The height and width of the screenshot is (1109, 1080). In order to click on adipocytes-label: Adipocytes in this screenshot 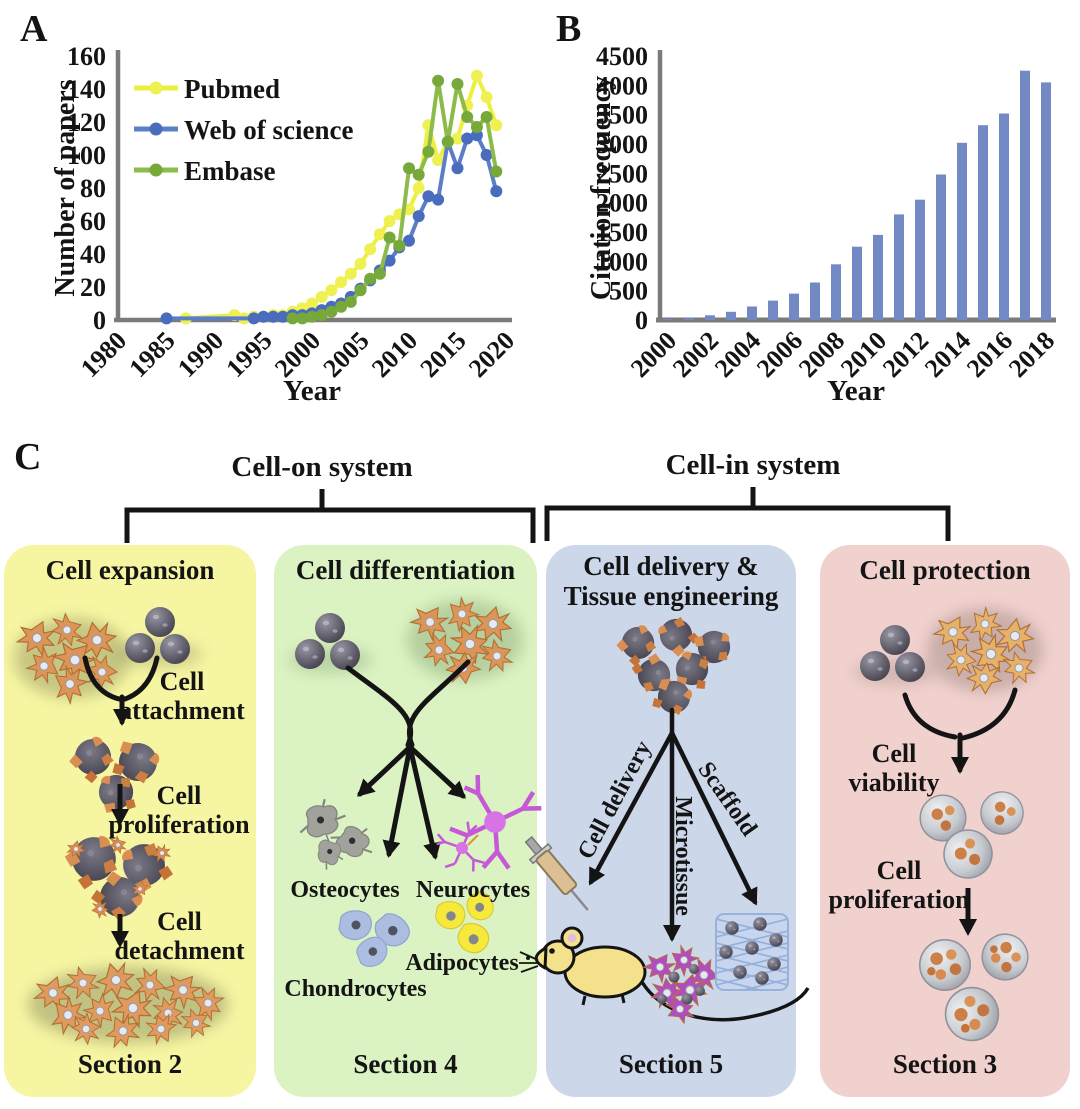, I will do `click(462, 963)`.